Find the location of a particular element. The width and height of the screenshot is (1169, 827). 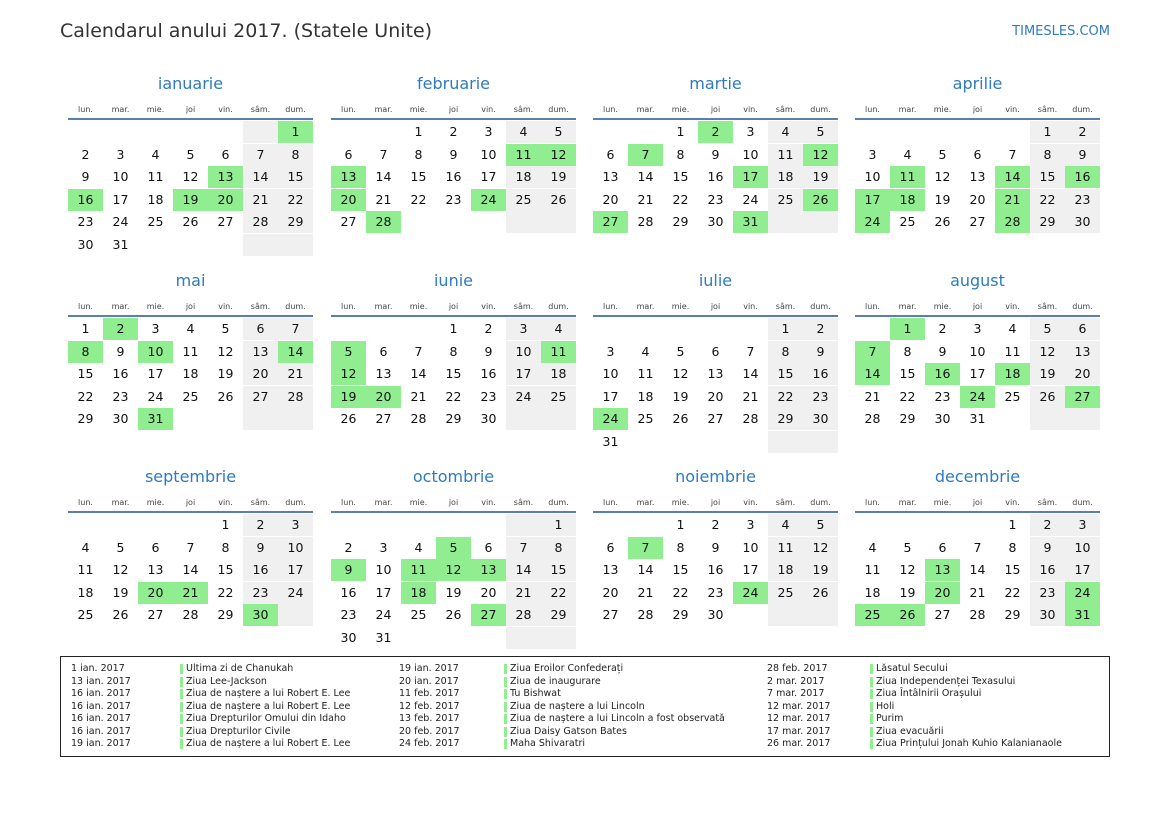

month-name: ianuarie is located at coordinates (190, 83).